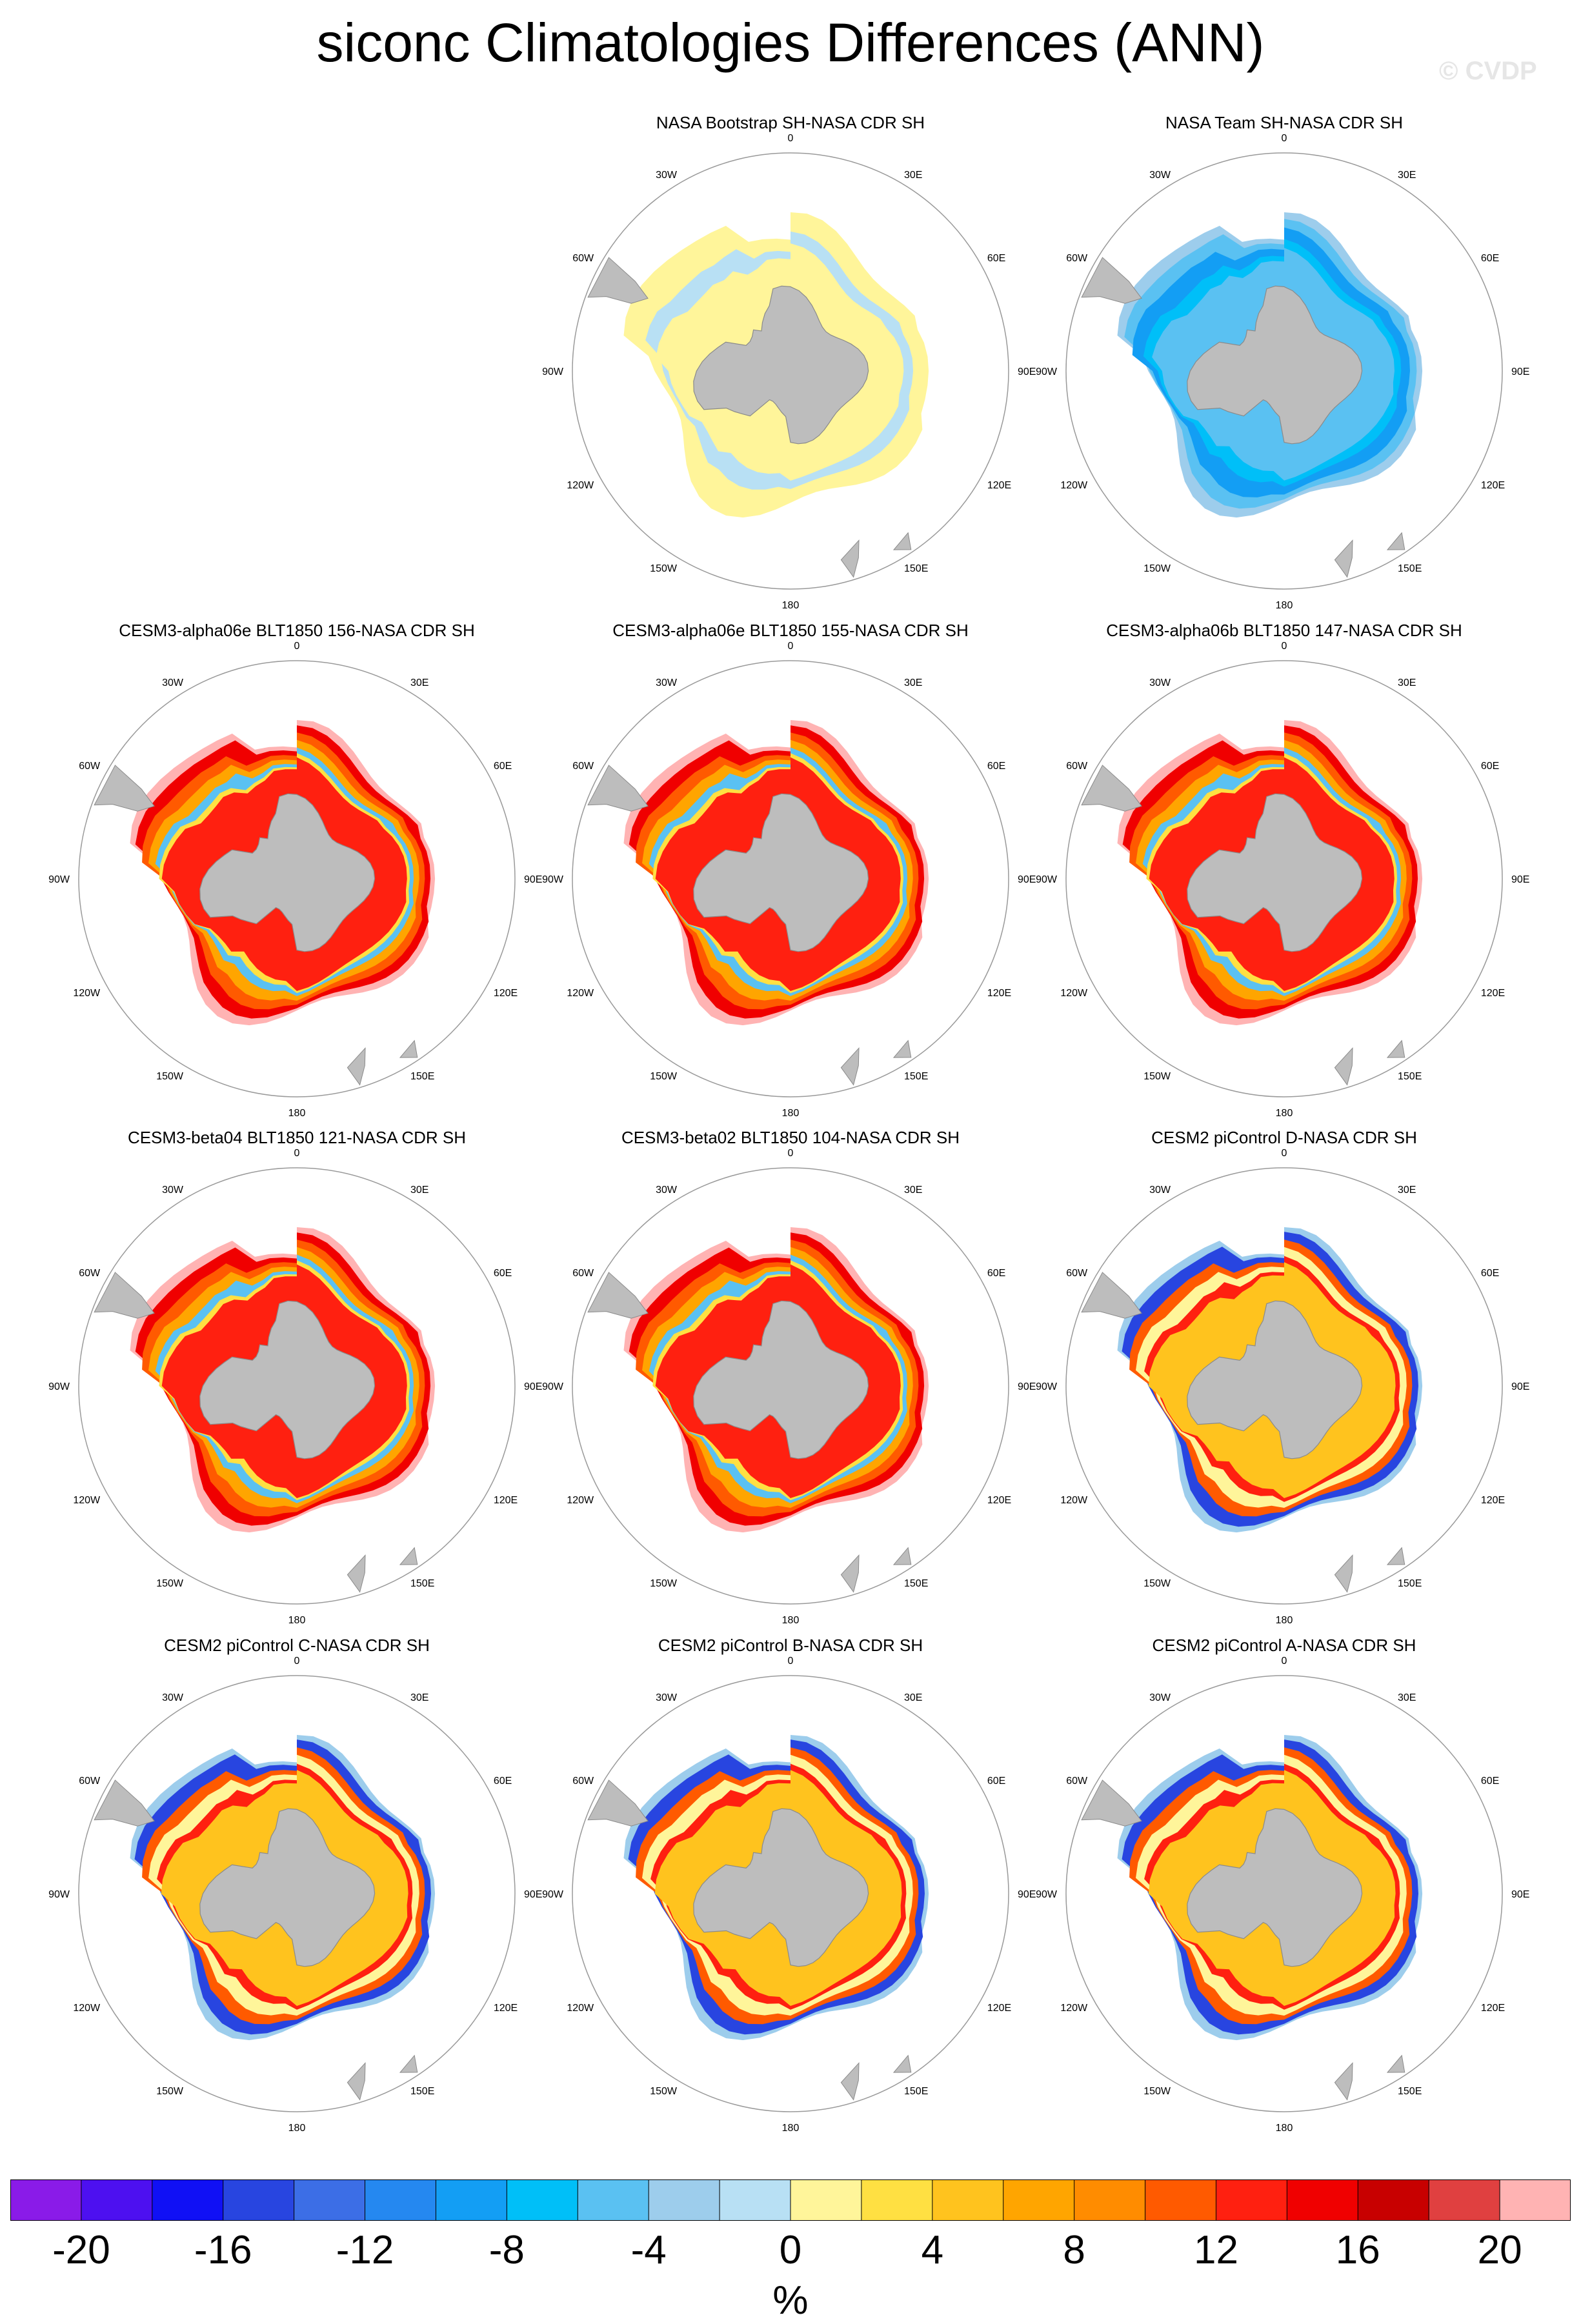  Describe the element at coordinates (1157, 2091) in the screenshot. I see `longitude-label: 150W` at that location.